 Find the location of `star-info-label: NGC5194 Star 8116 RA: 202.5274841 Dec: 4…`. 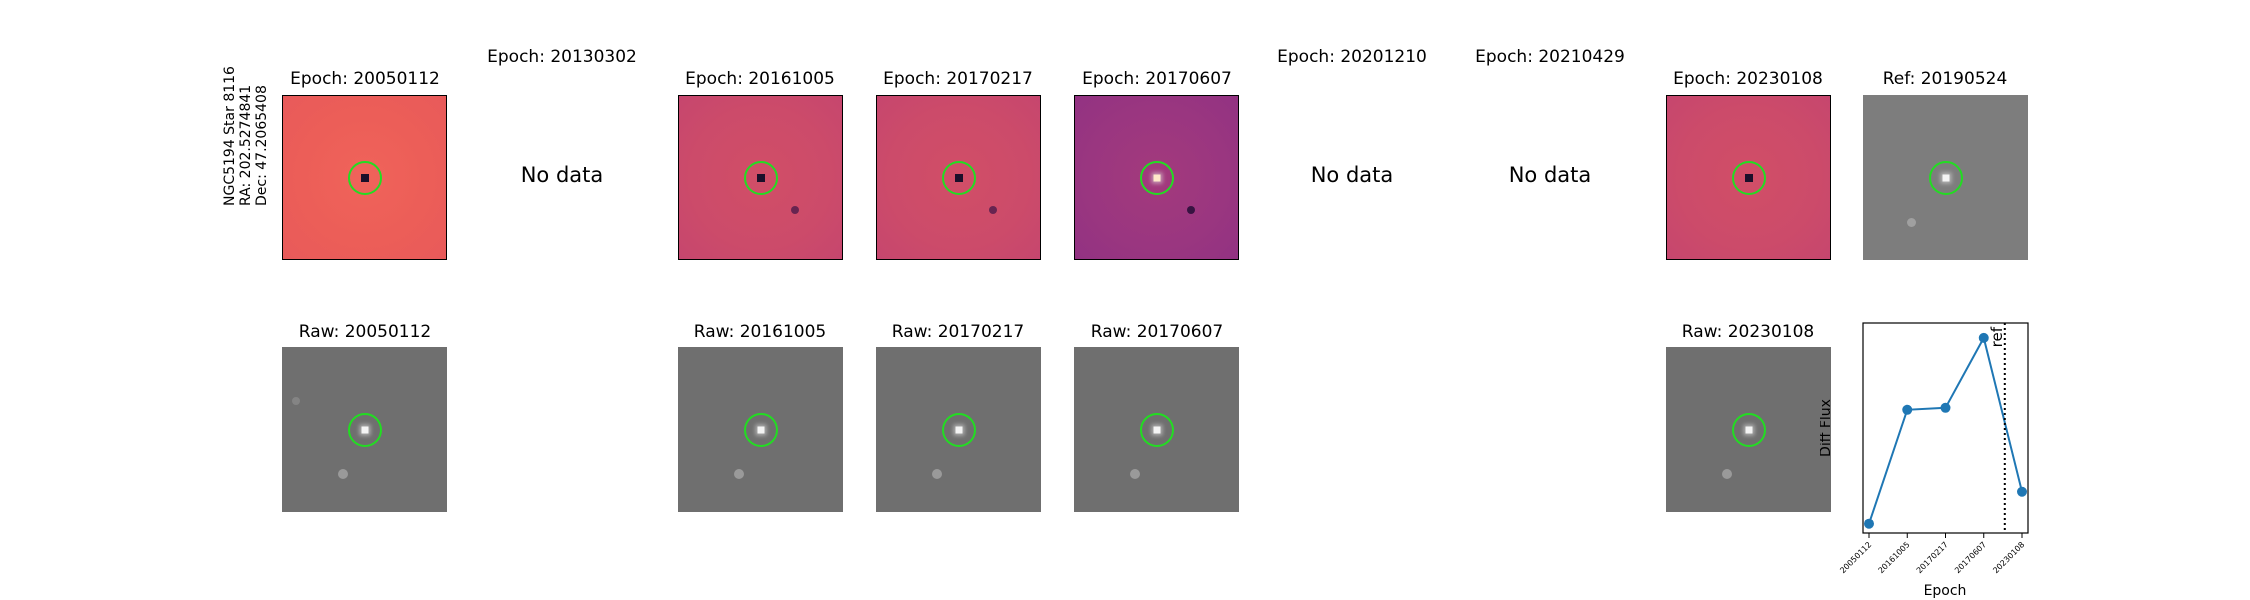

star-info-label: NGC5194 Star 8116 RA: 202.5274841 Dec: 4… is located at coordinates (246, 136).